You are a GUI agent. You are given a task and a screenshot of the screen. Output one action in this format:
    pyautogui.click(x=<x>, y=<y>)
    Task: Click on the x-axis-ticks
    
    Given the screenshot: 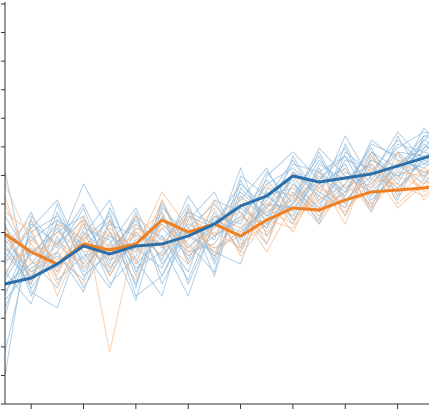 What is the action you would take?
    pyautogui.click(x=214, y=406)
    